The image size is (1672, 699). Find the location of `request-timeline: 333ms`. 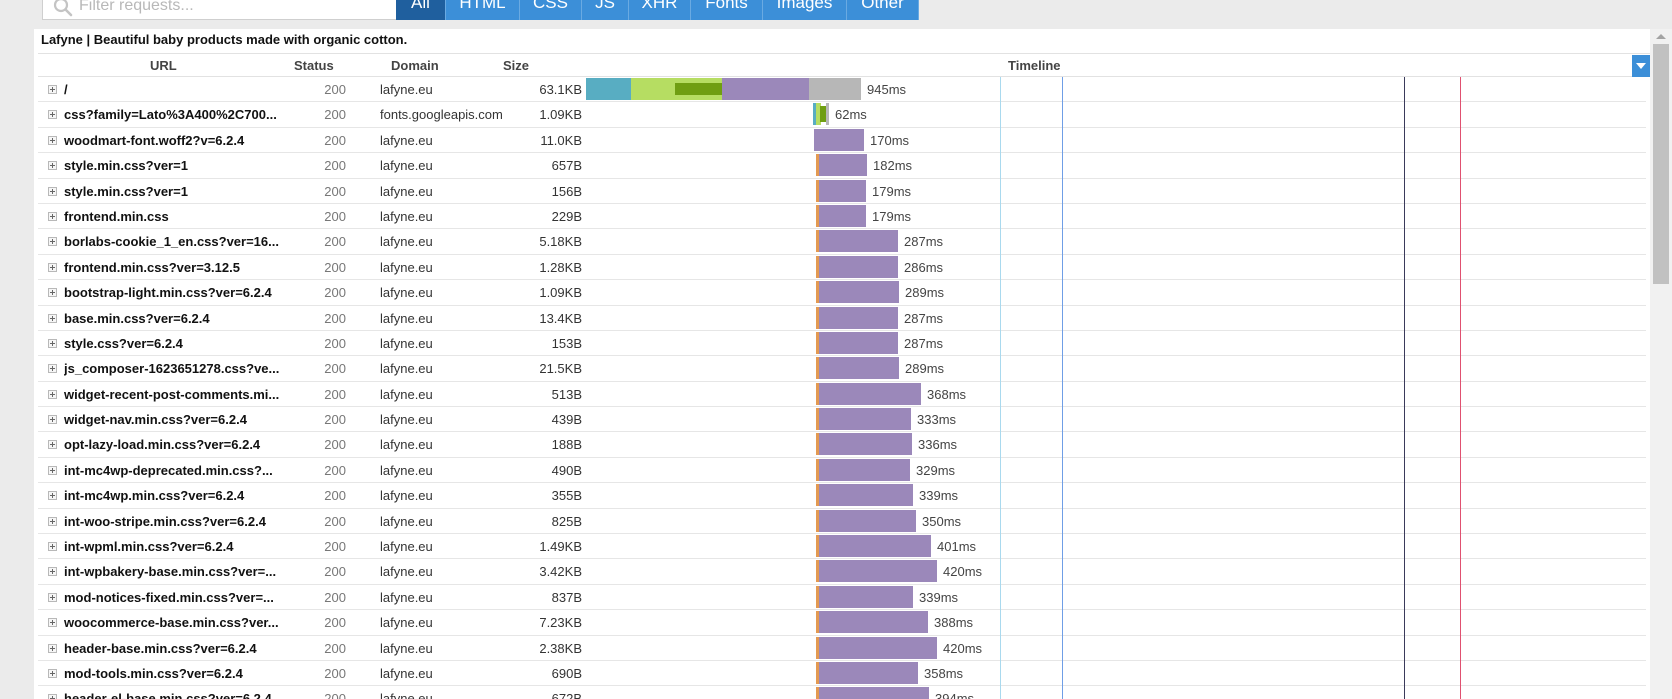

request-timeline: 333ms is located at coordinates (1116, 419).